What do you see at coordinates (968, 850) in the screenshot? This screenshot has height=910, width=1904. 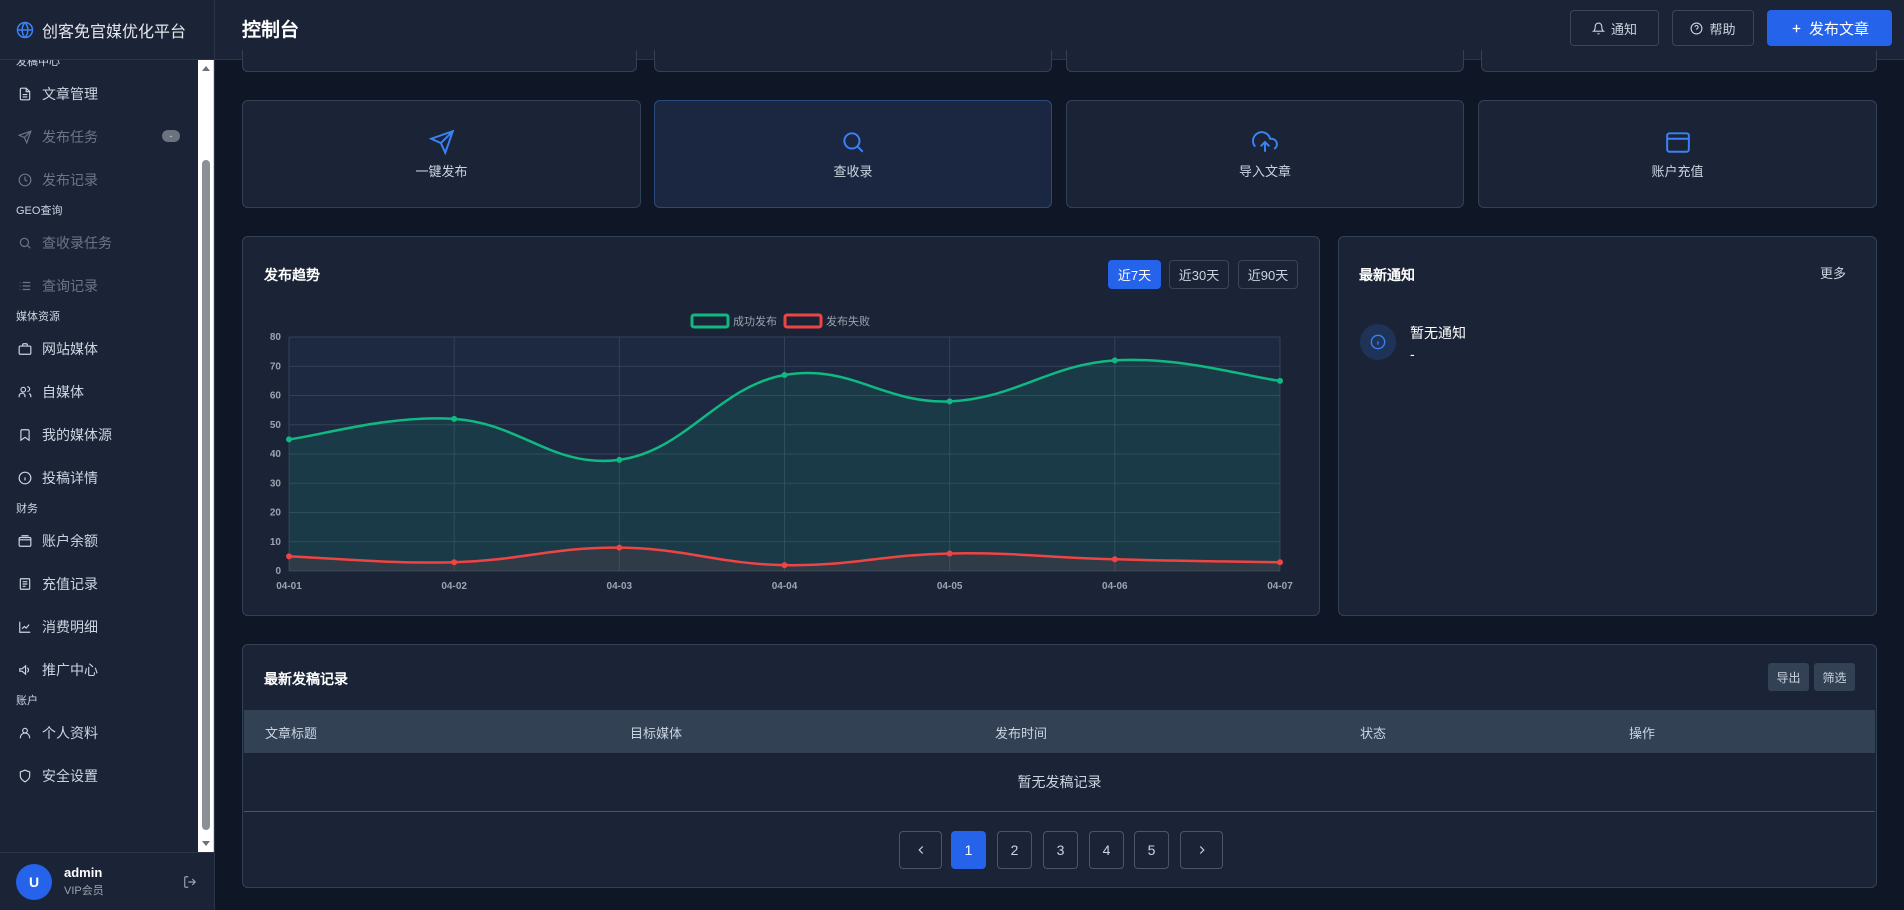 I see `page-button: 1` at bounding box center [968, 850].